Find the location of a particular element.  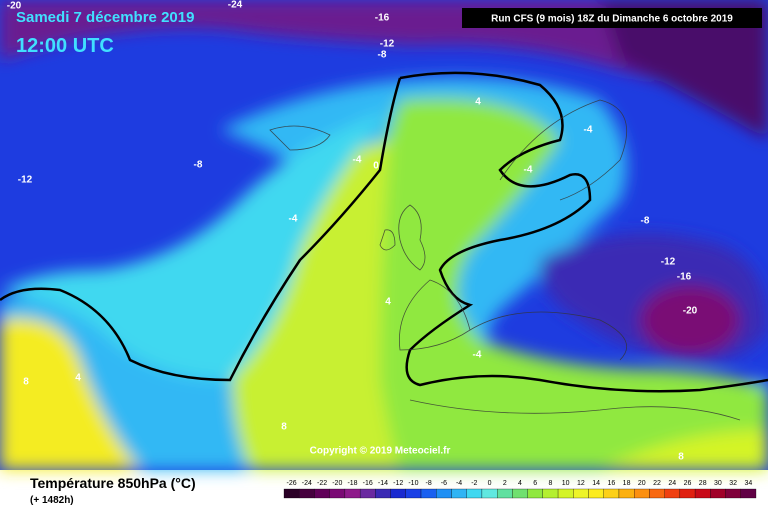

legend-tick-label: 18 is located at coordinates (627, 483).